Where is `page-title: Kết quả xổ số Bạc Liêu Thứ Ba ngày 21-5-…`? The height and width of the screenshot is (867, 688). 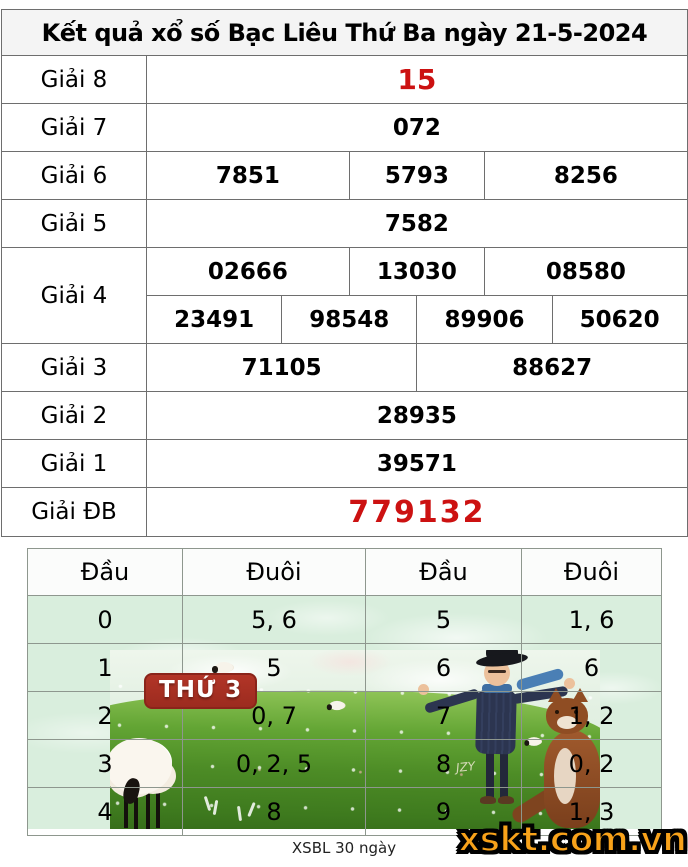 page-title: Kết quả xổ số Bạc Liêu Thứ Ba ngày 21-5-… is located at coordinates (344, 32).